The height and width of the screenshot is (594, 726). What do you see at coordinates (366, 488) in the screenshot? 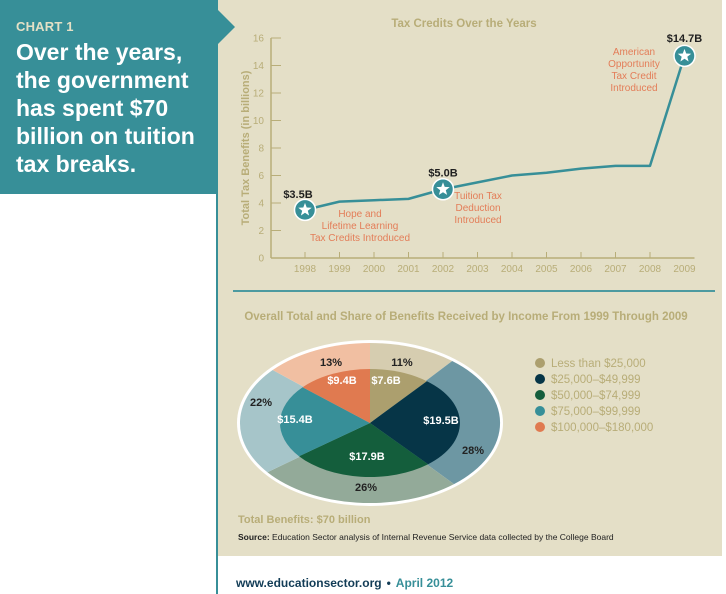
I see `slice-percent-label: 26%` at bounding box center [366, 488].